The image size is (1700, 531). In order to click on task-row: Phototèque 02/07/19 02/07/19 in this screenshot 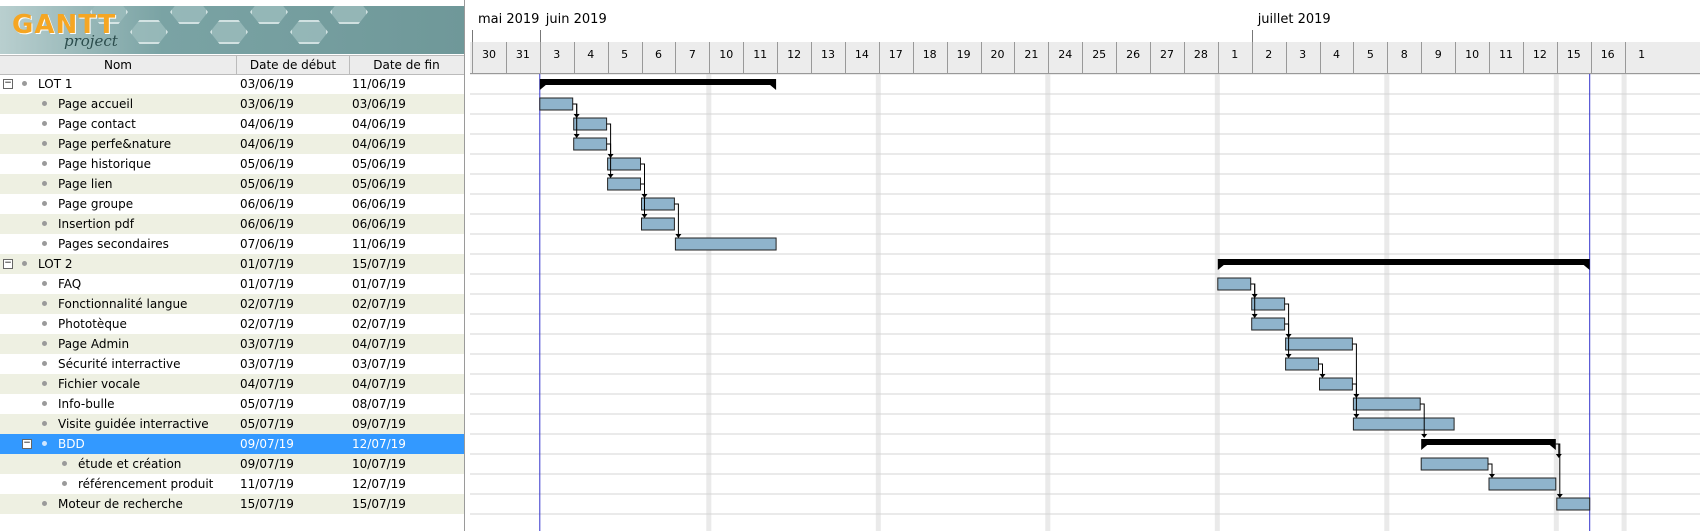, I will do `click(232, 324)`.